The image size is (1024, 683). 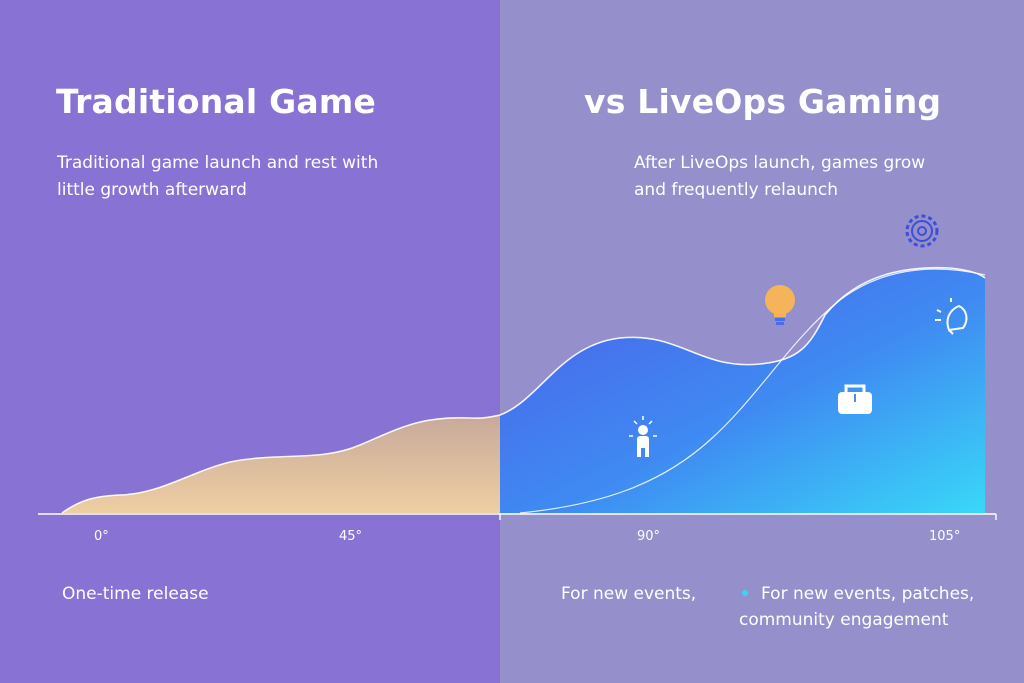 What do you see at coordinates (780, 305) in the screenshot?
I see `lightbulb-icon` at bounding box center [780, 305].